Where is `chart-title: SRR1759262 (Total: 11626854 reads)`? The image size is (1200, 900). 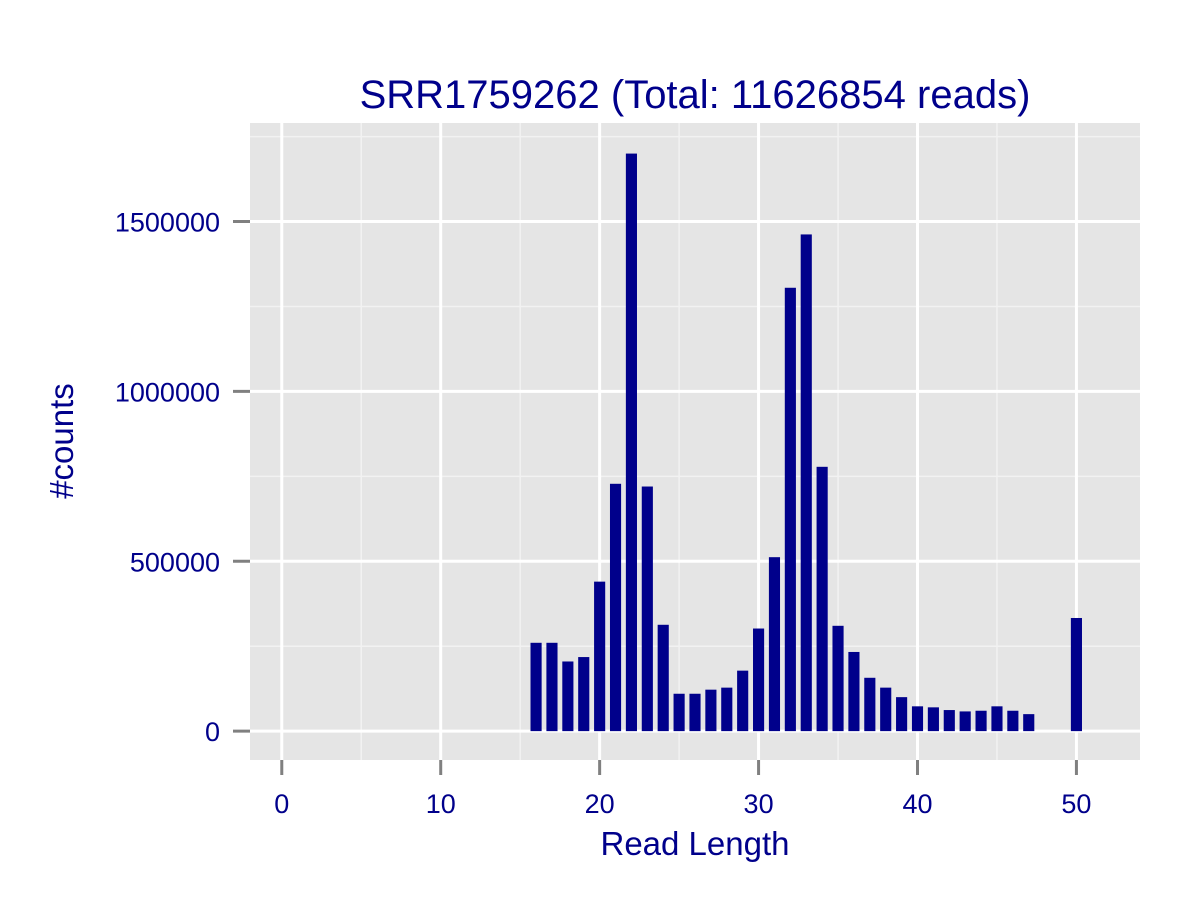 chart-title: SRR1759262 (Total: 11626854 reads) is located at coordinates (695, 95).